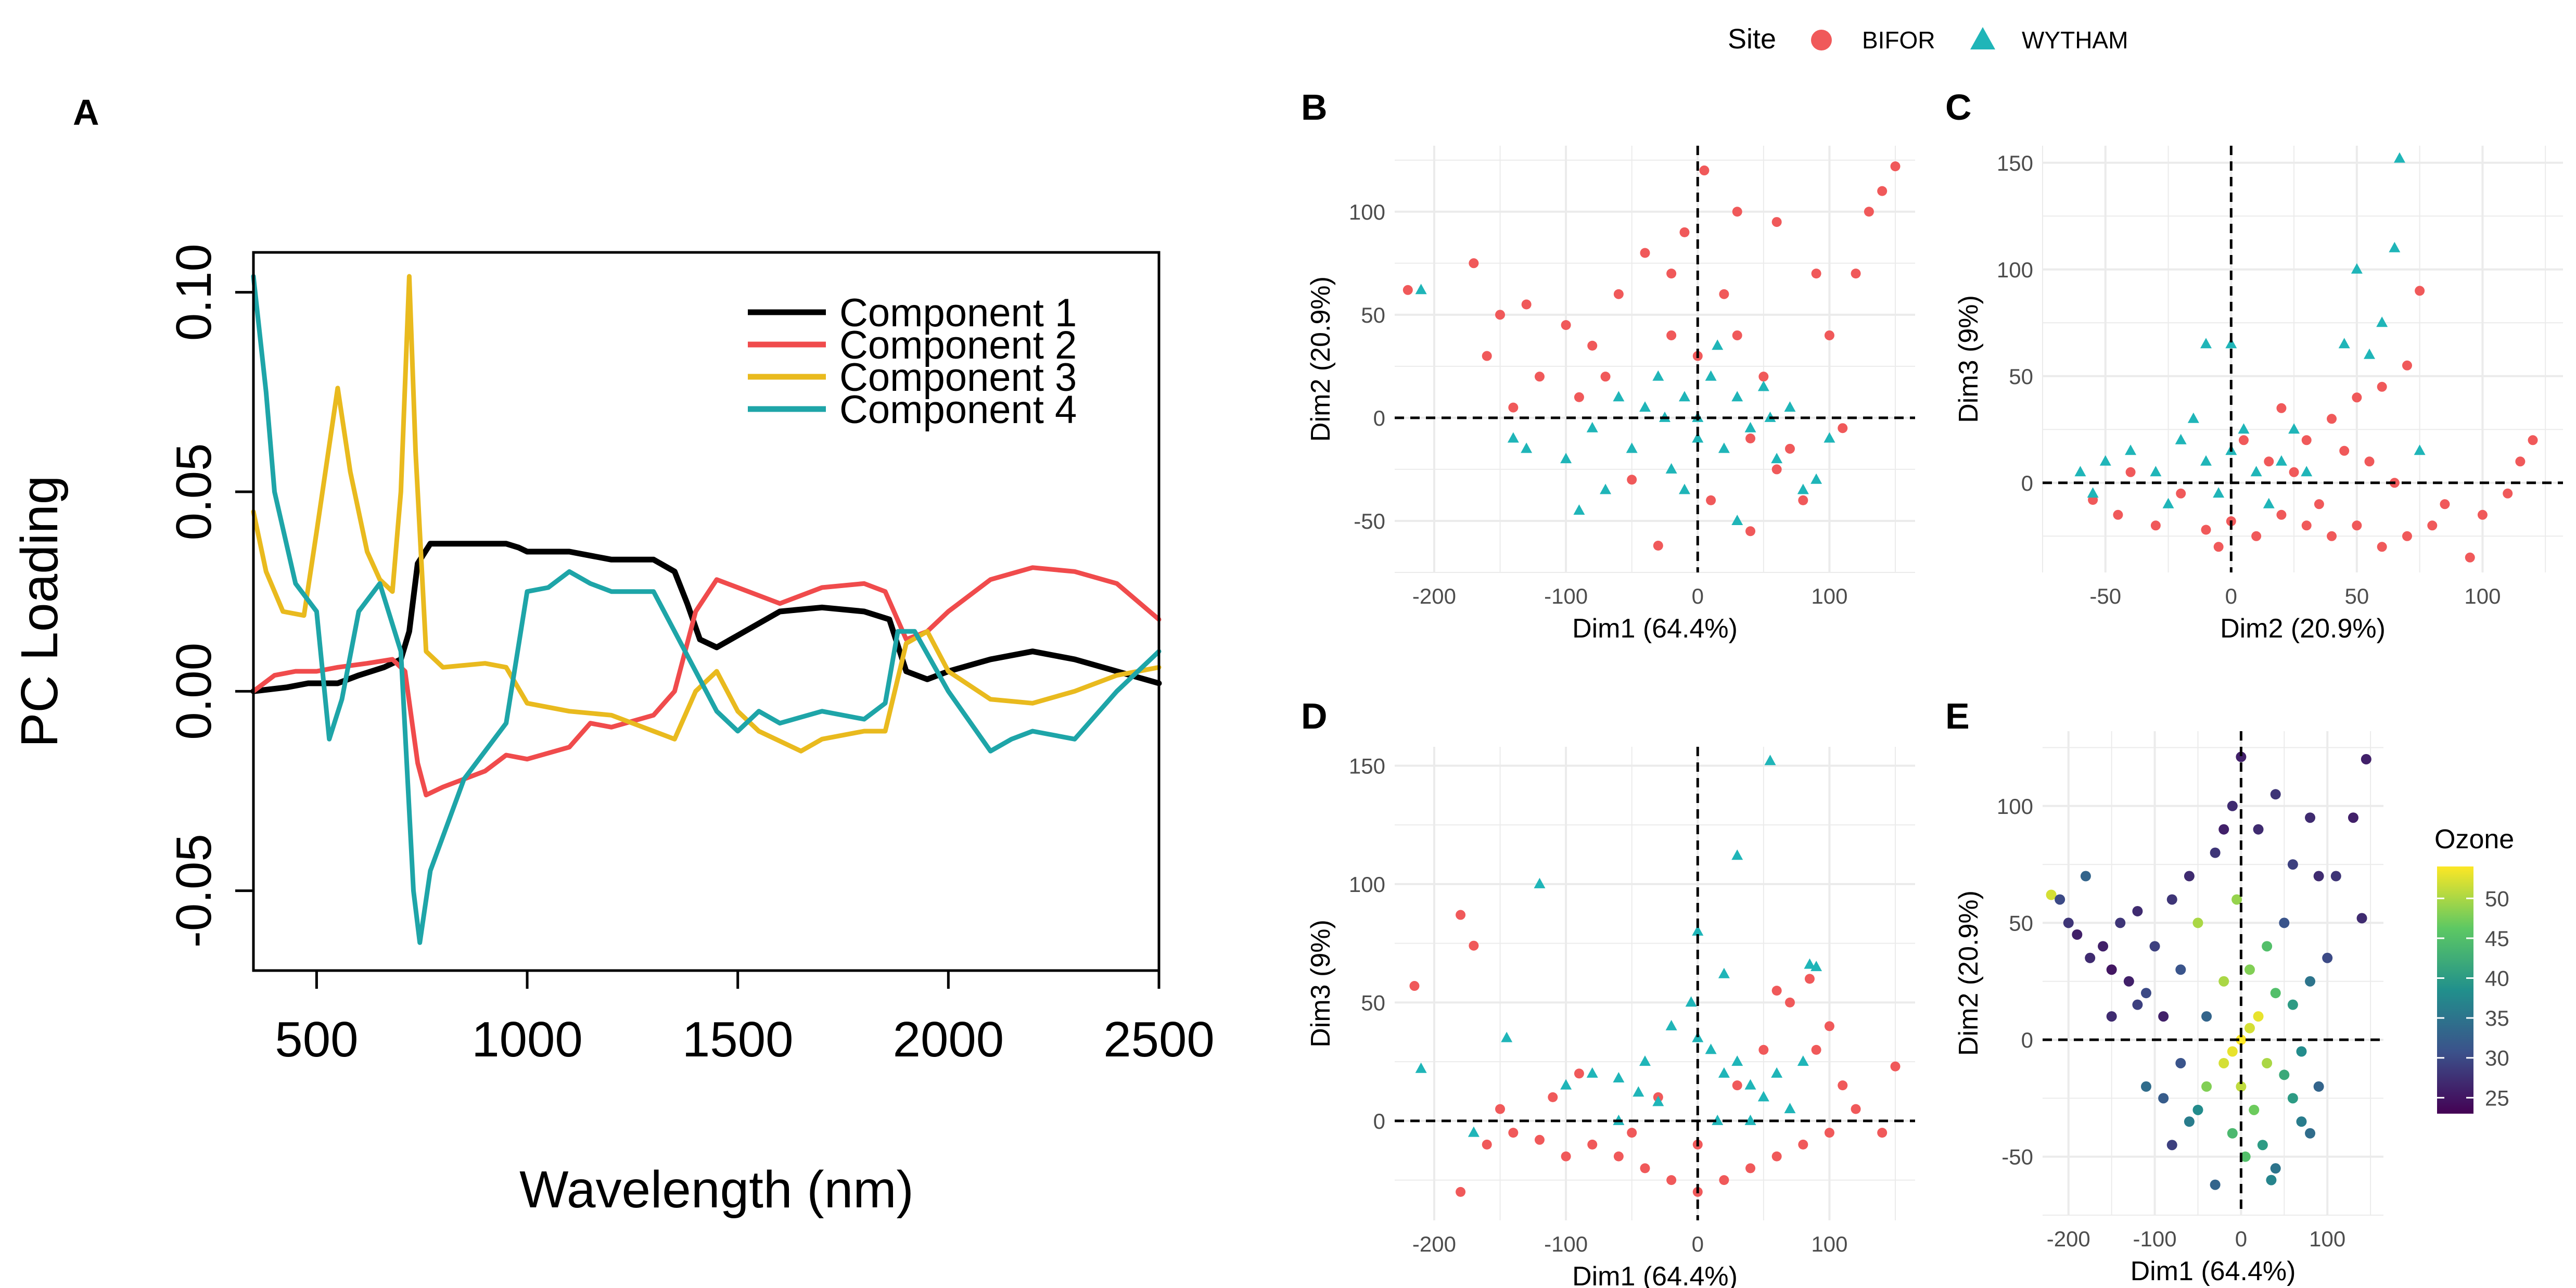 The image size is (2576, 1288). What do you see at coordinates (2455, 990) in the screenshot?
I see `colorbar-bar` at bounding box center [2455, 990].